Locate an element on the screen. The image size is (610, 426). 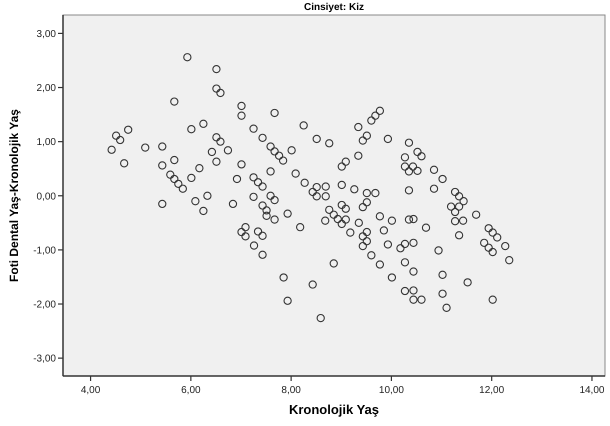
y-tick-label: 1,00 is located at coordinates (46, 142).